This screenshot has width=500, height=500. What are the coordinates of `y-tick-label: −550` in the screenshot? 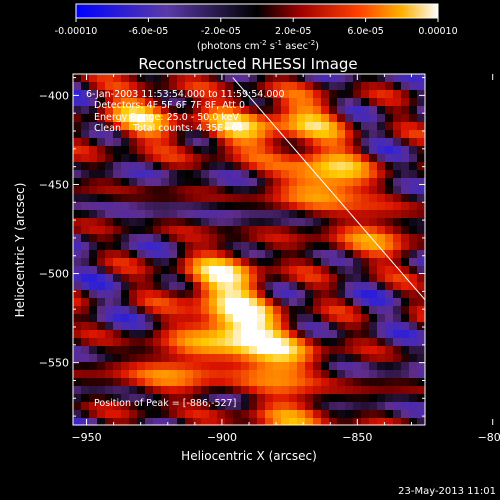 It's located at (54, 363).